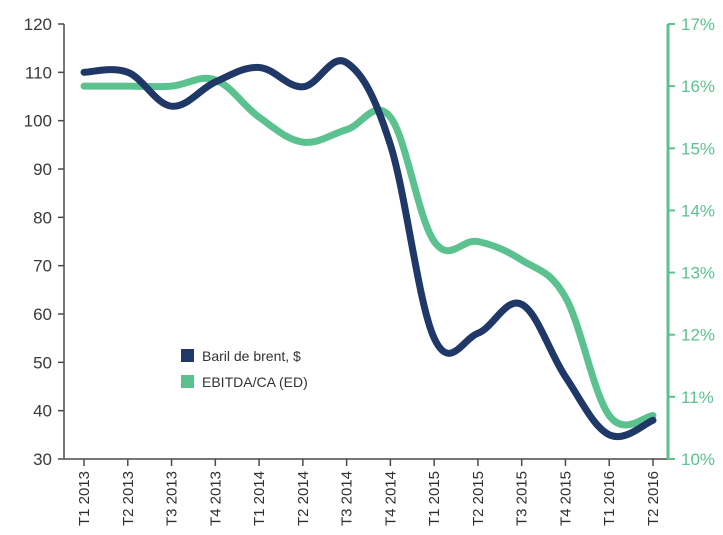  Describe the element at coordinates (303, 498) in the screenshot. I see `x-tick-label: T2 2014` at that location.